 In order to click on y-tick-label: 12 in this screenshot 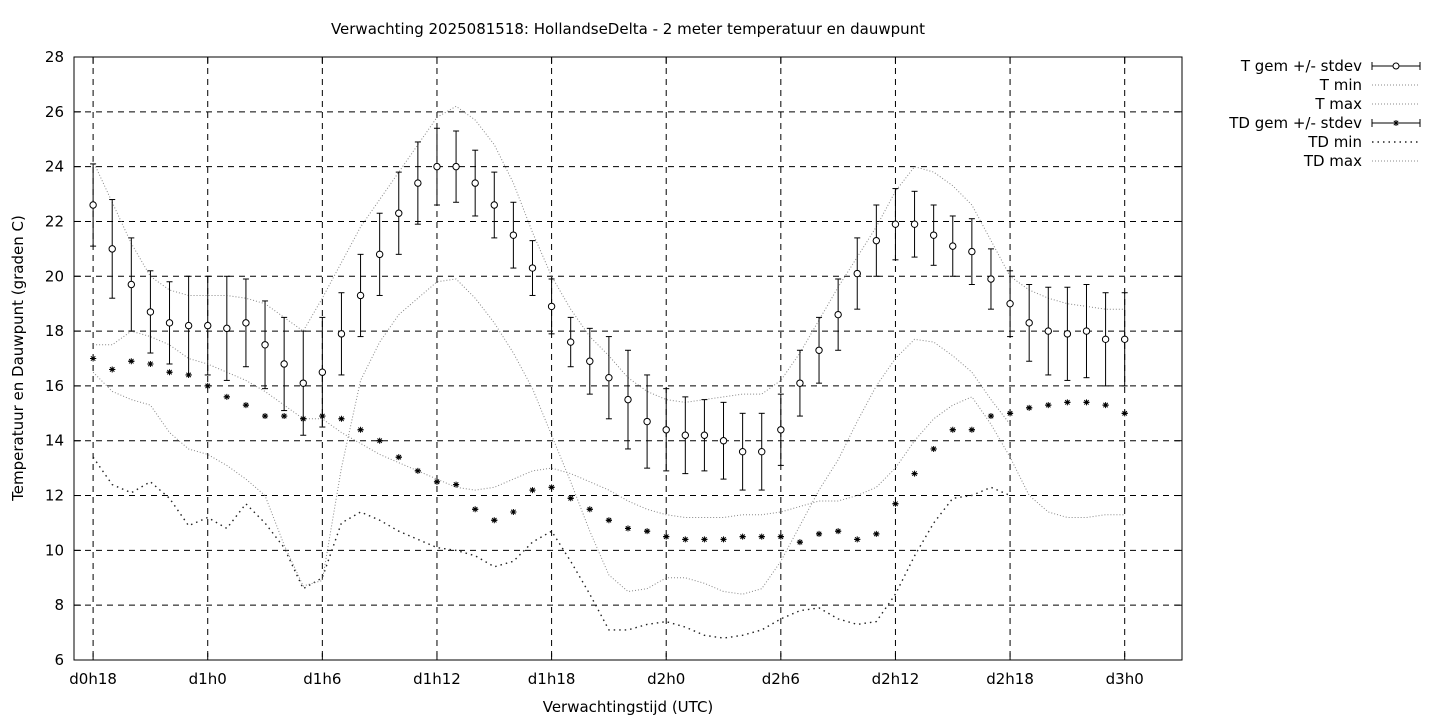, I will do `click(54, 496)`.